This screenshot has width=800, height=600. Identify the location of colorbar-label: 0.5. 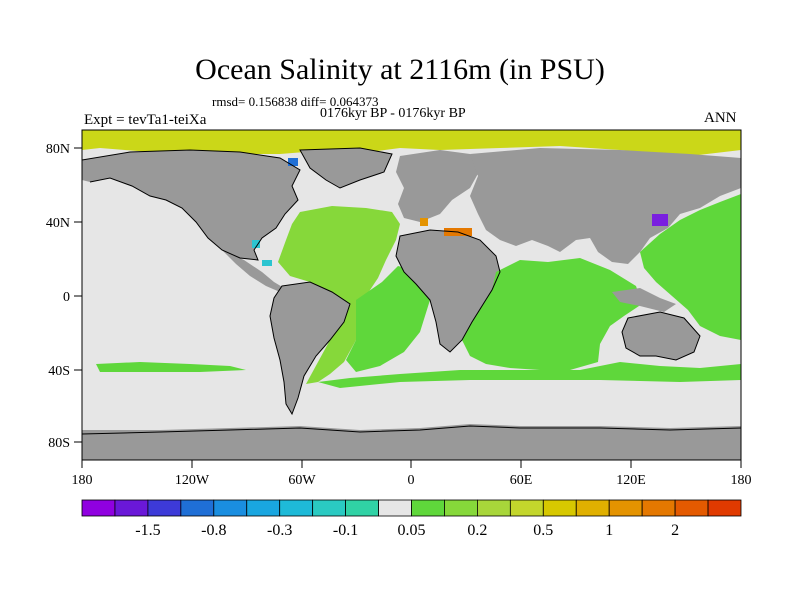
(543, 530).